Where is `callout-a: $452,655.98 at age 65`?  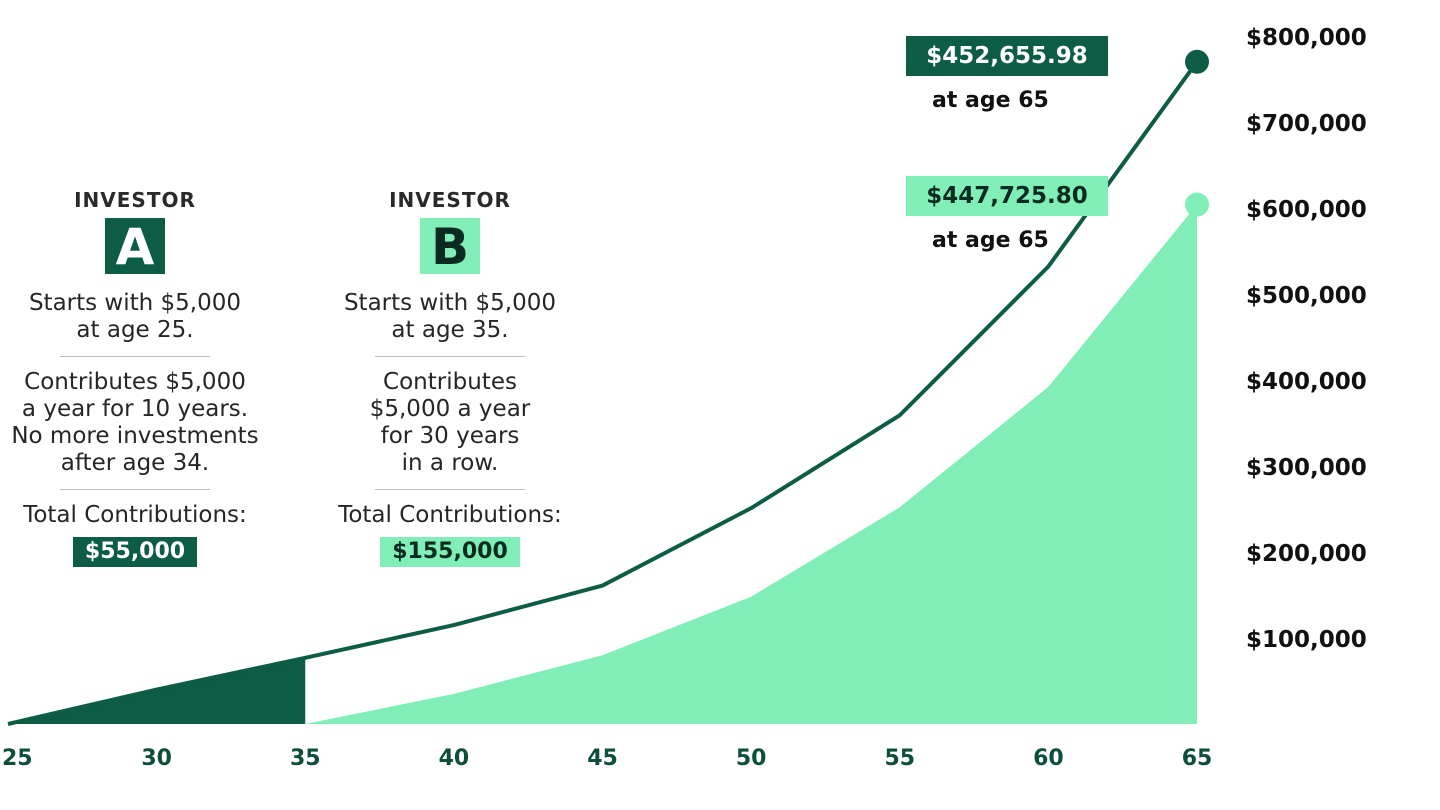 callout-a: $452,655.98 at age 65 is located at coordinates (1007, 74).